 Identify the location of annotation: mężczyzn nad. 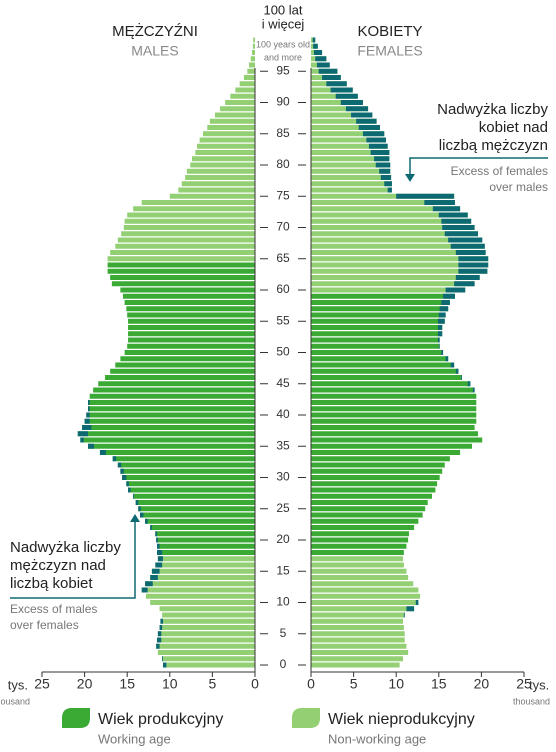
(58, 565).